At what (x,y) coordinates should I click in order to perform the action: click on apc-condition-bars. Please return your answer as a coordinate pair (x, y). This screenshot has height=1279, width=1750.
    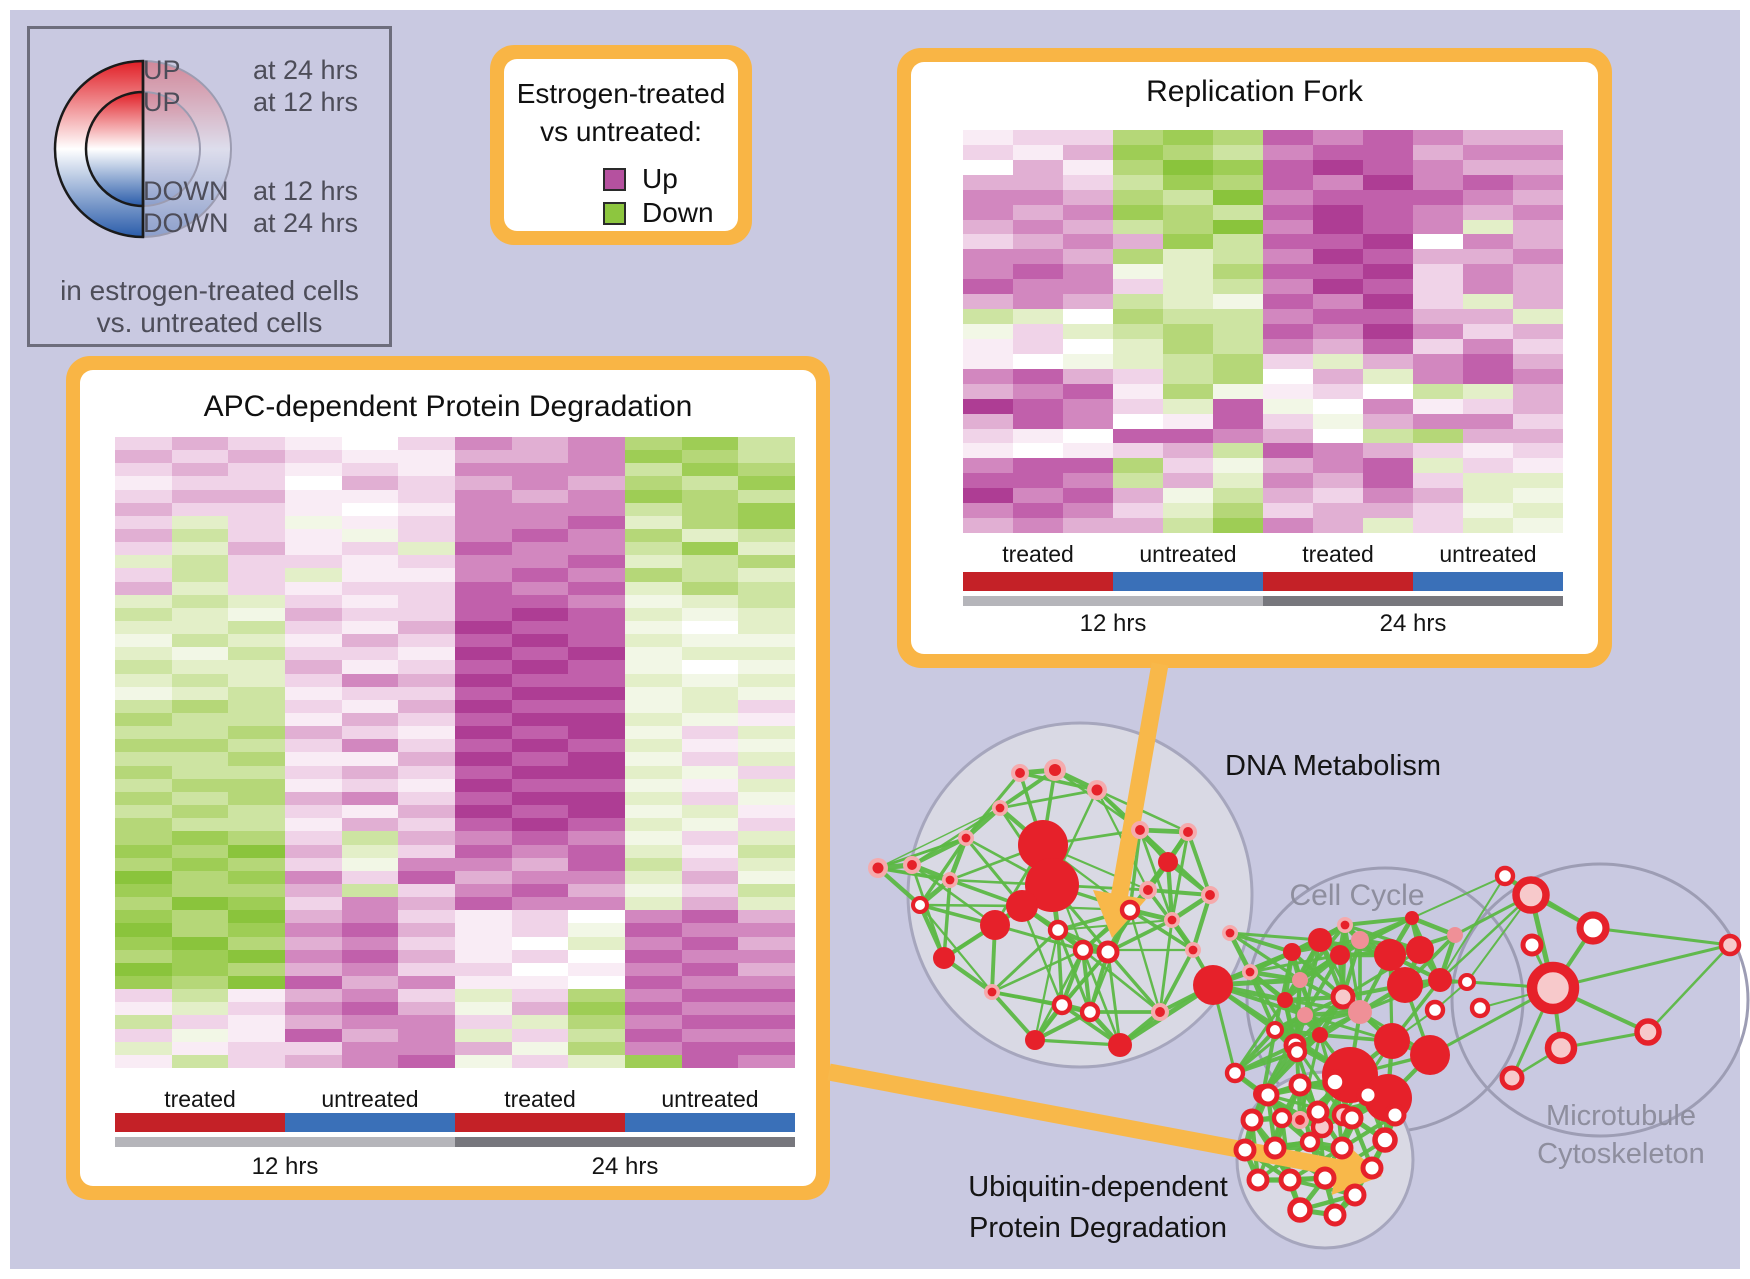
    Looking at the image, I should click on (455, 1122).